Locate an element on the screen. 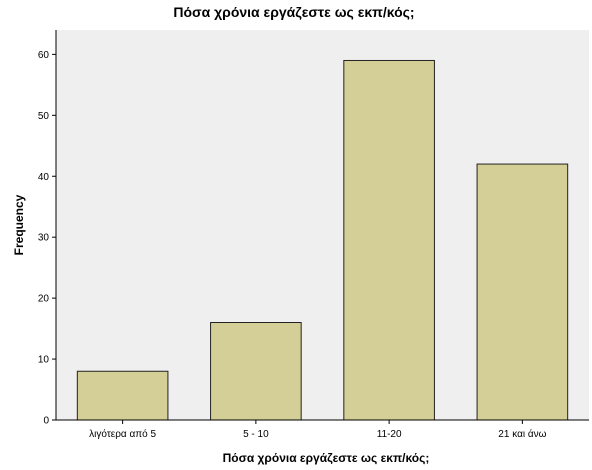 The width and height of the screenshot is (592, 470). y-tick-label: 30 is located at coordinates (44, 238).